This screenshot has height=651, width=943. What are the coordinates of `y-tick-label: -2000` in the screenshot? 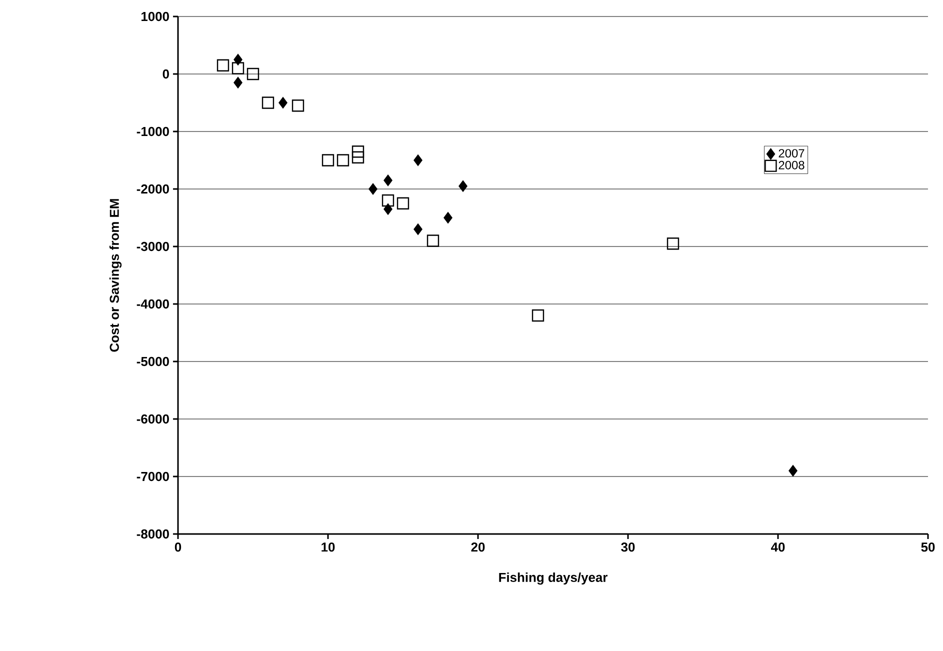 It's located at (152, 189).